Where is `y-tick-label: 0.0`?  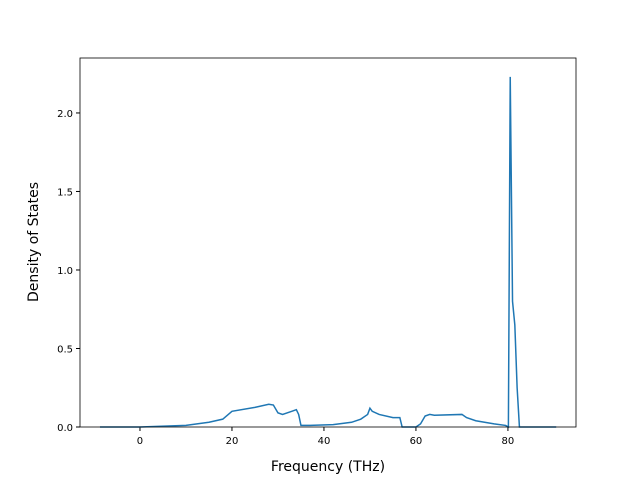
y-tick-label: 0.0 is located at coordinates (65, 428).